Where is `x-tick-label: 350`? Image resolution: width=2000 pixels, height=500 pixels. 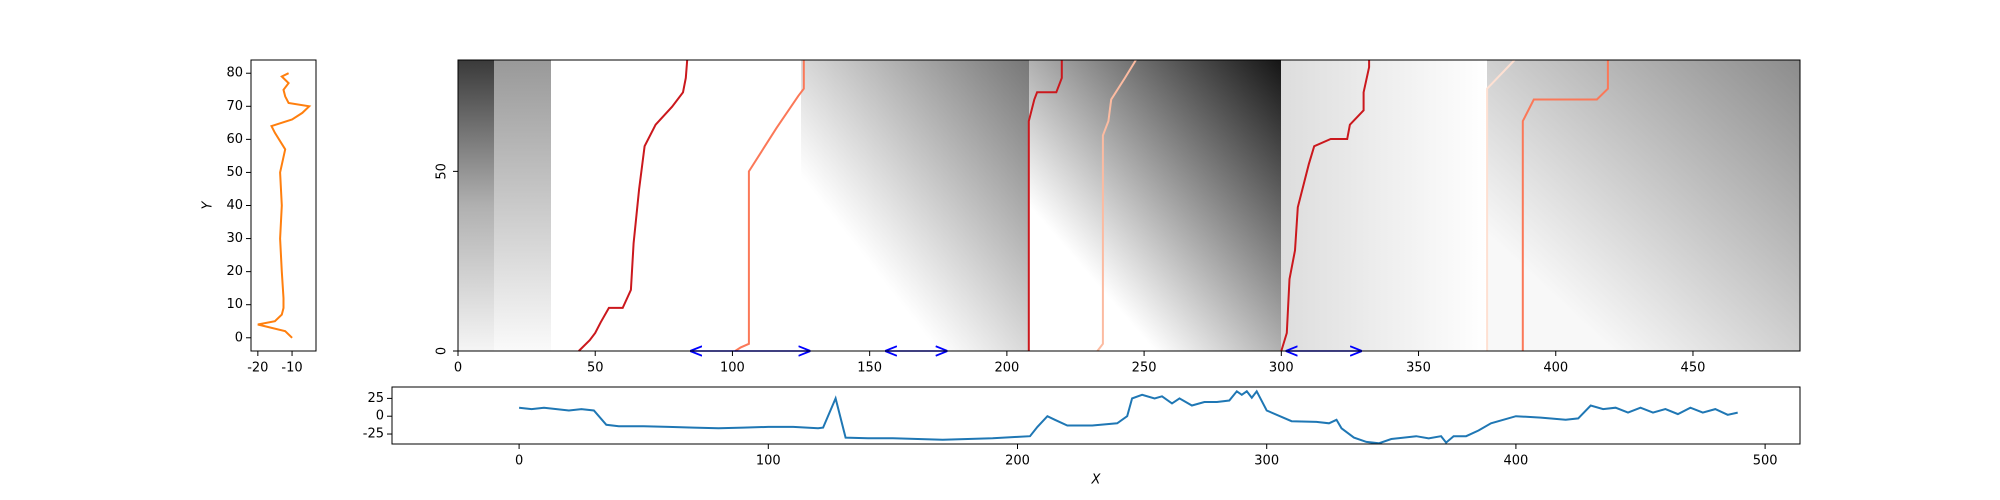 x-tick-label: 350 is located at coordinates (1418, 368).